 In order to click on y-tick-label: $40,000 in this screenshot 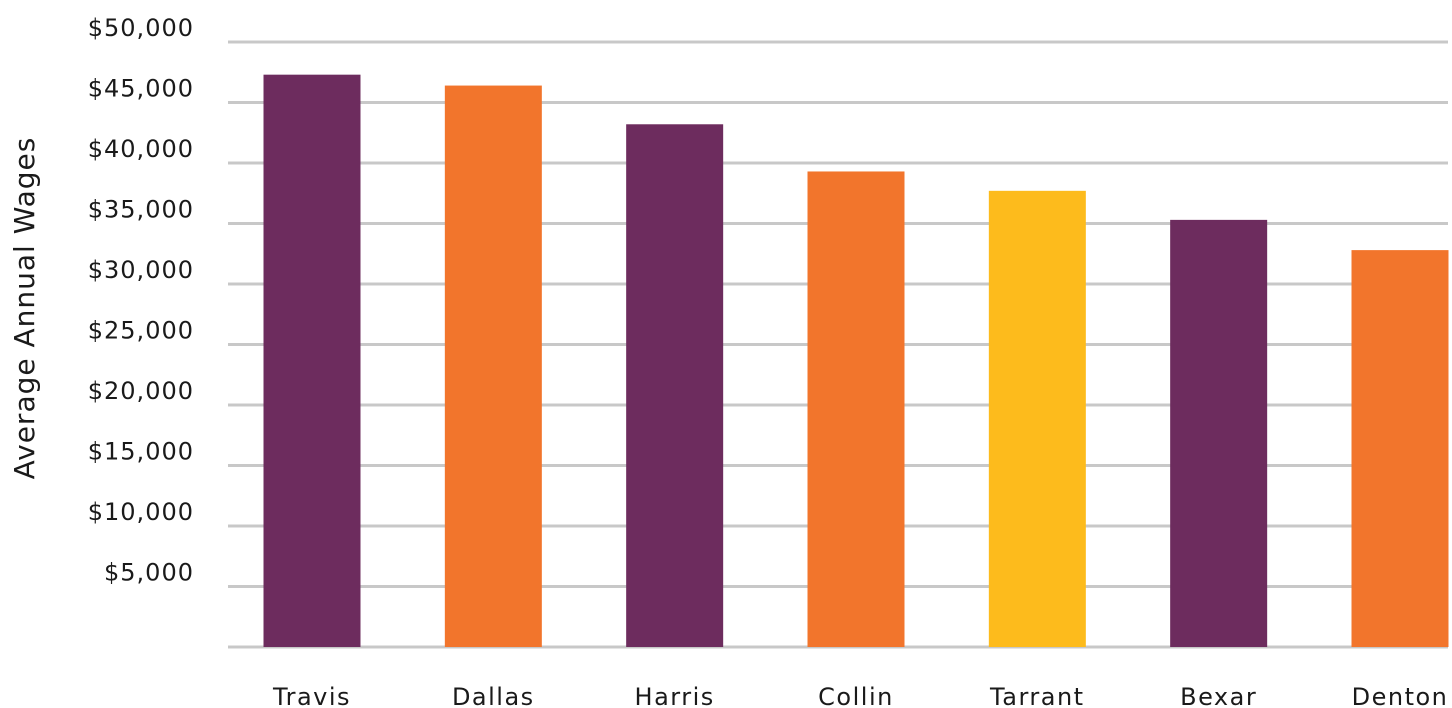, I will do `click(141, 149)`.